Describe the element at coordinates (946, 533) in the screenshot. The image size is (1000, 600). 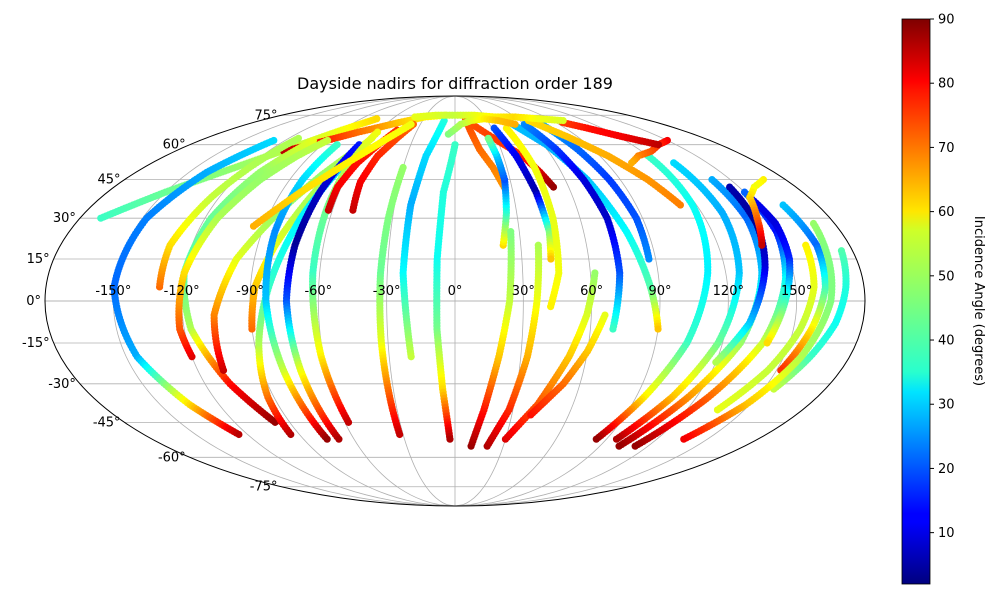
I see `colorbar-tick-label: 10` at that location.